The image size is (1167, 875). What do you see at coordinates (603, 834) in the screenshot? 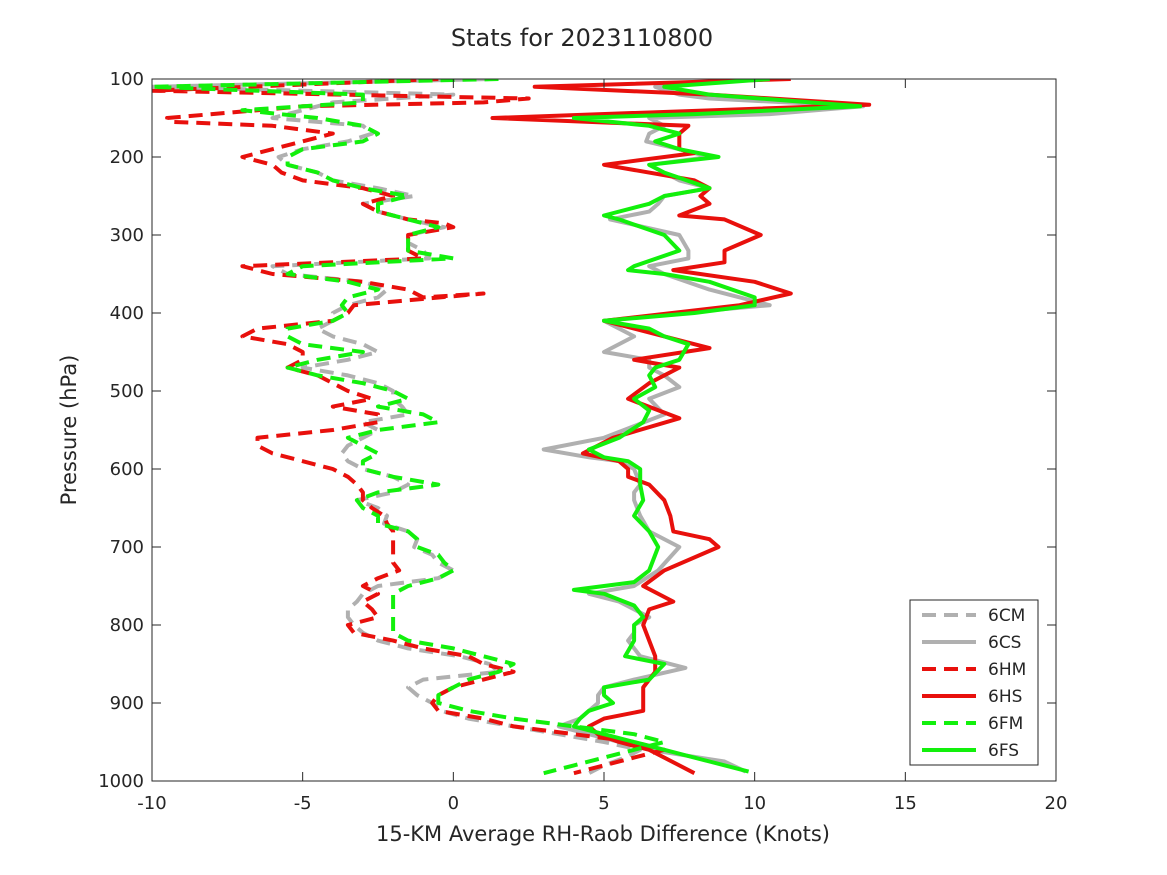
I see `x-axis-label: 15-KM Average RH-Raob Difference (Knots)` at bounding box center [603, 834].